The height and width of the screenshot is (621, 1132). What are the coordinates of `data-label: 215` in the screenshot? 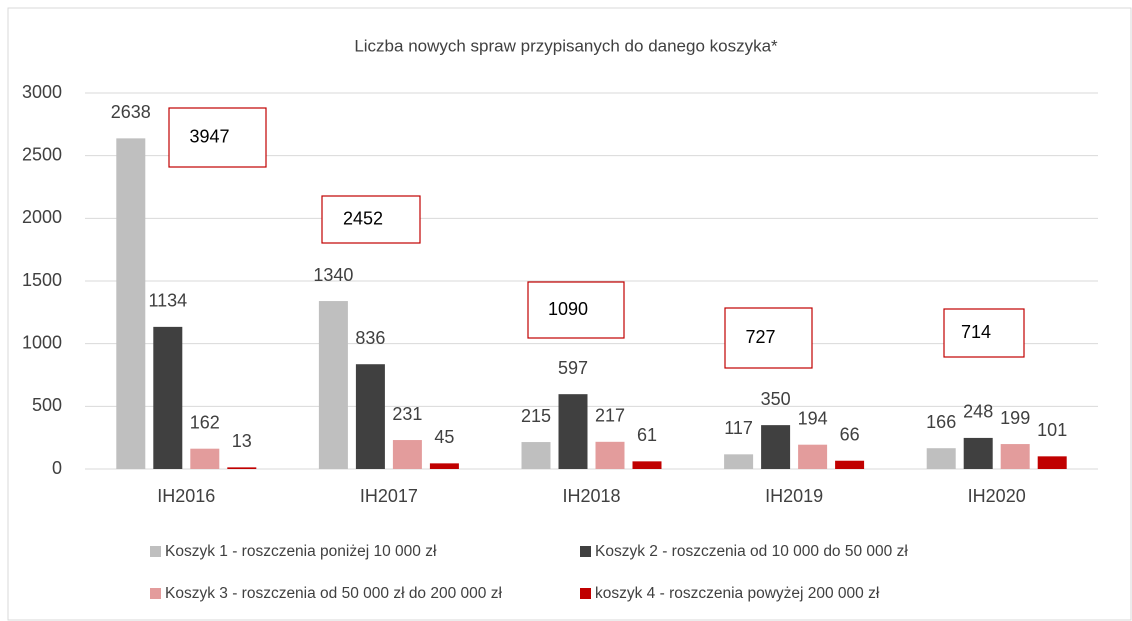 It's located at (536, 416).